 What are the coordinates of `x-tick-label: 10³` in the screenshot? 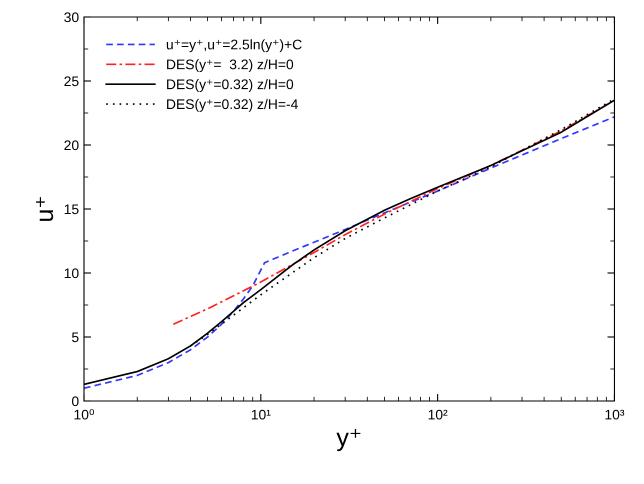 It's located at (614, 415).